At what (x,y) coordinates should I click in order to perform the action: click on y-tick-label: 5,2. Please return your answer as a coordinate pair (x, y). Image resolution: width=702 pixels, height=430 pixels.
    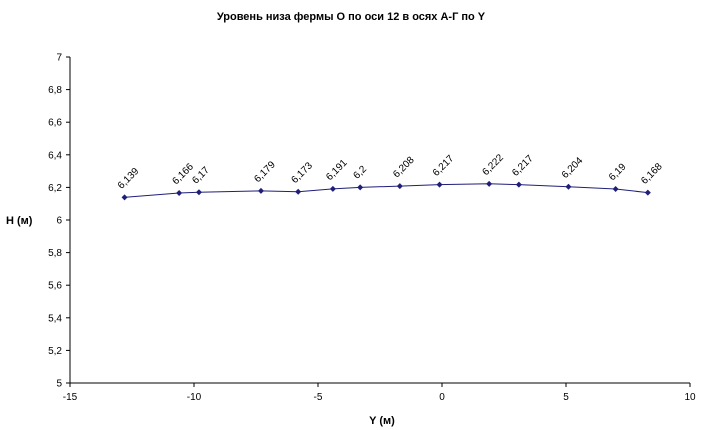
    Looking at the image, I should click on (55, 351).